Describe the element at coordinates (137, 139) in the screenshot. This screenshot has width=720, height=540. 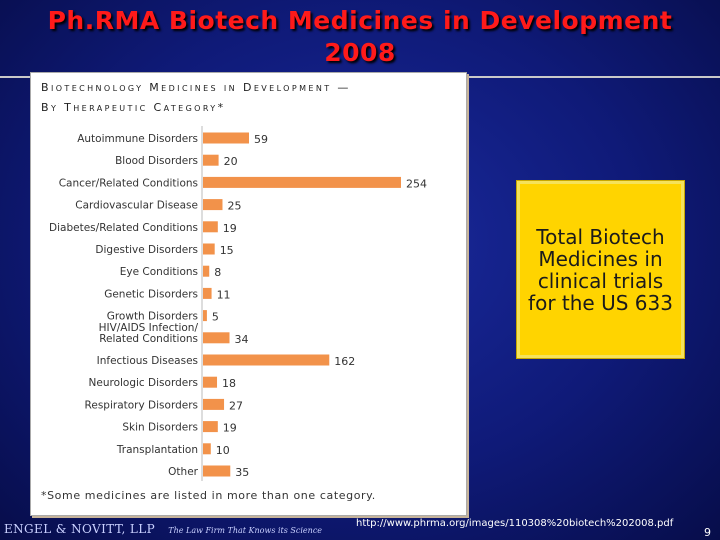
I see `category-label: Autoimmune Disorders` at that location.